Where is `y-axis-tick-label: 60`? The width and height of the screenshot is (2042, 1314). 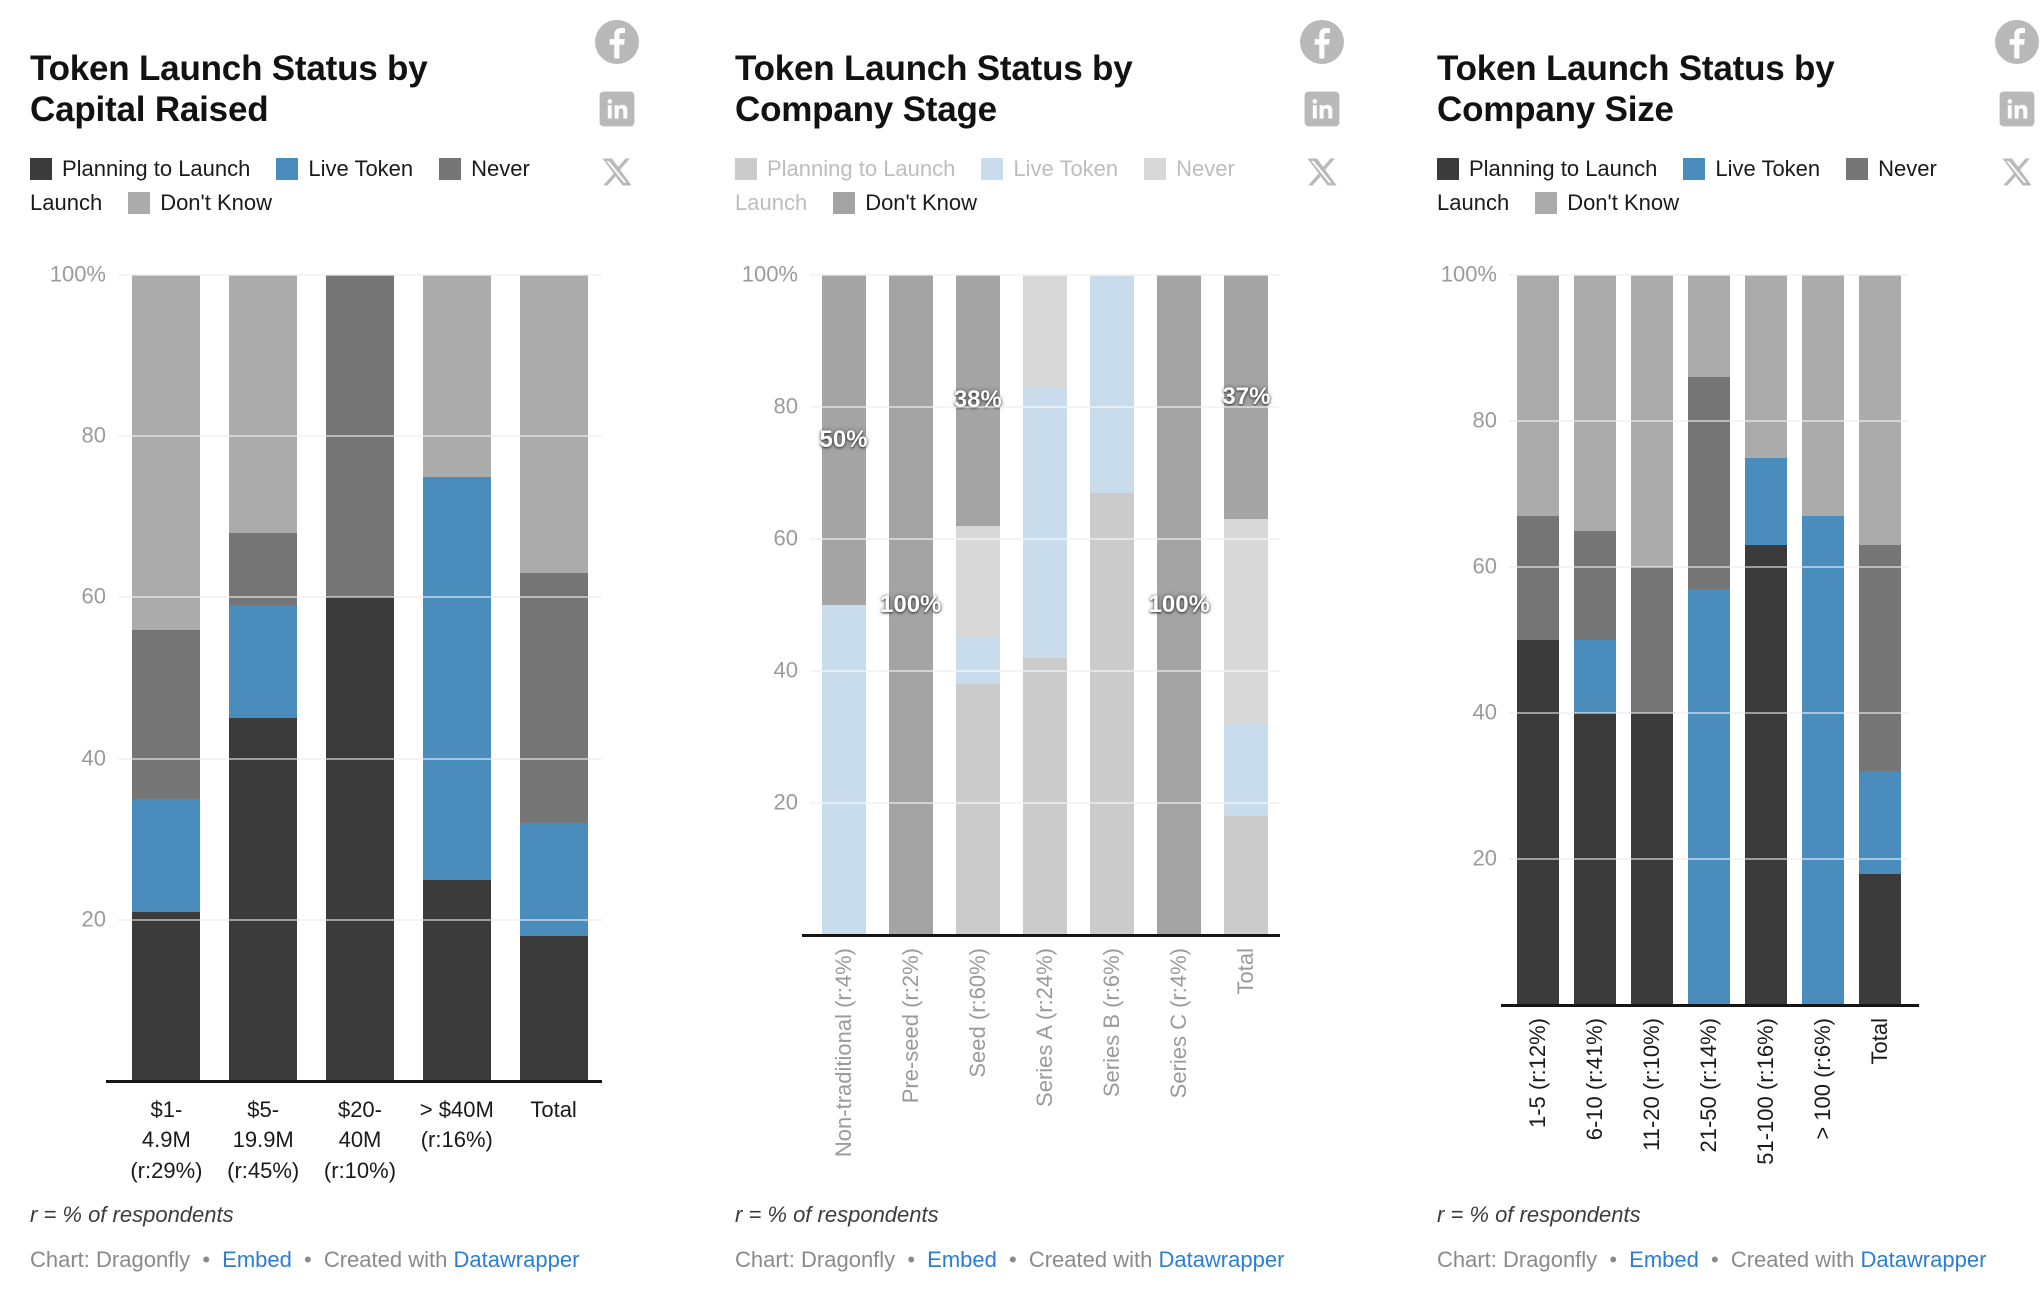
y-axis-tick-label: 60 is located at coordinates (1484, 566).